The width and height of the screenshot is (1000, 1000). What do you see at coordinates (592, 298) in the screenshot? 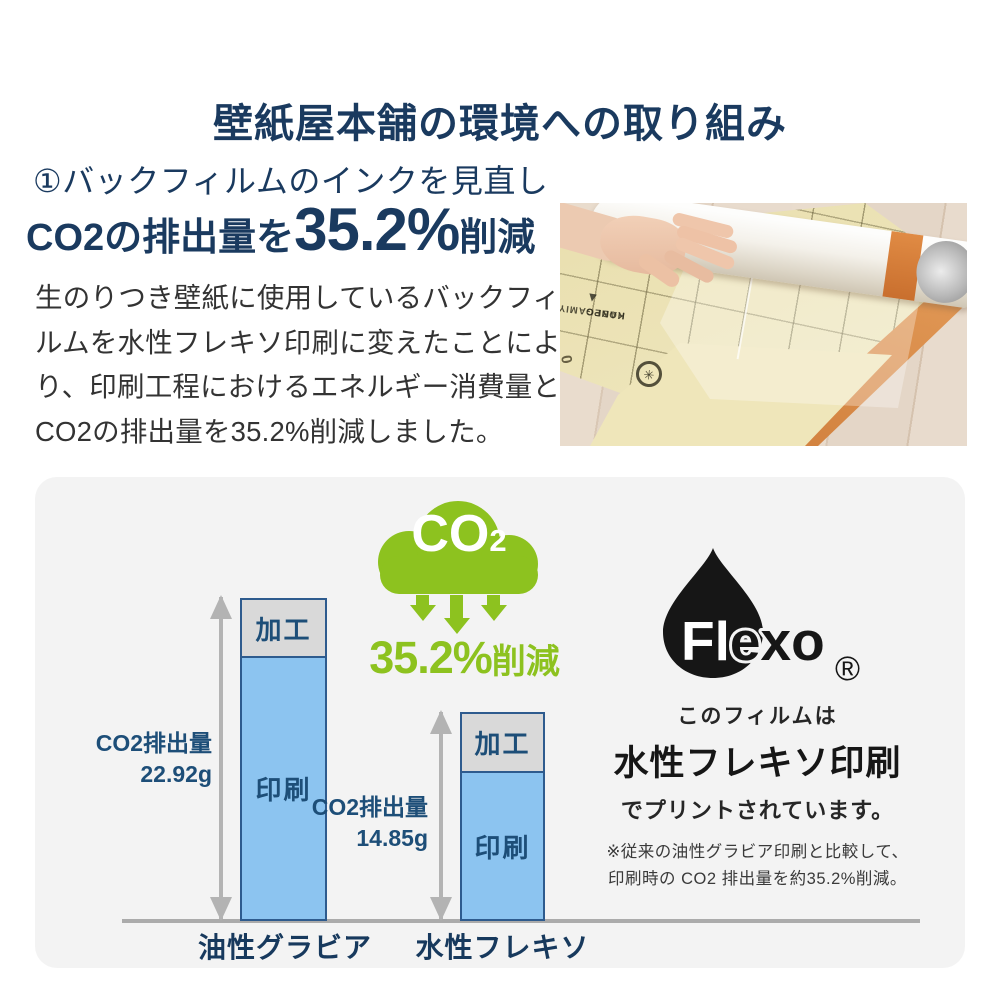
I see `film-drop-mark-icon: ▲` at bounding box center [592, 298].